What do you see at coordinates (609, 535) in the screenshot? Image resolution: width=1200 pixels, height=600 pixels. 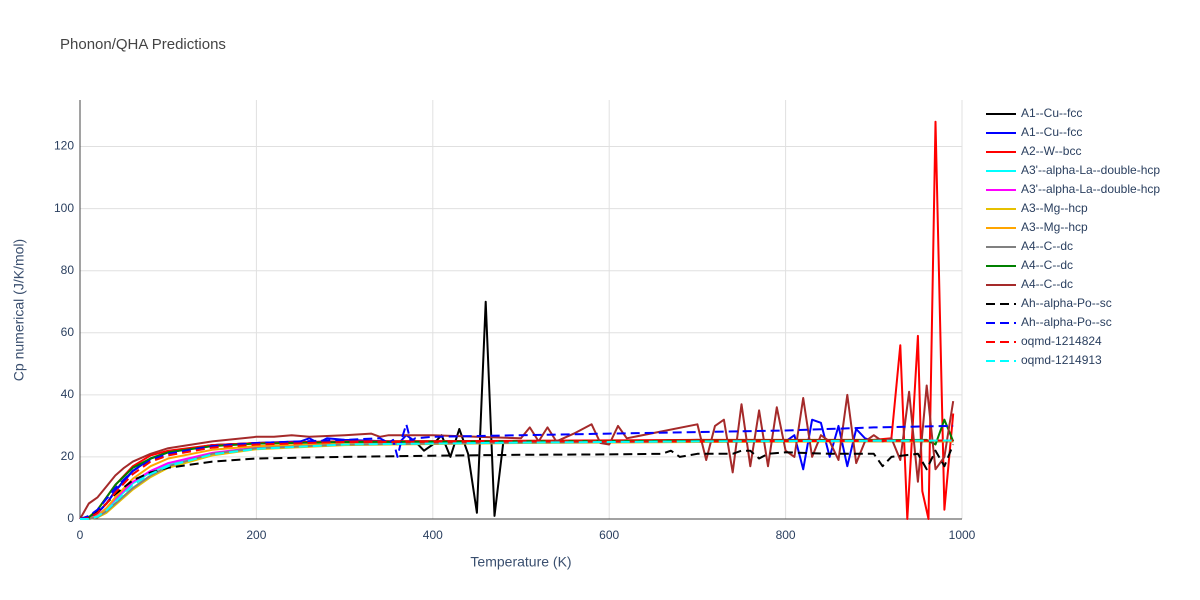 I see `x-tick-label: 600` at bounding box center [609, 535].